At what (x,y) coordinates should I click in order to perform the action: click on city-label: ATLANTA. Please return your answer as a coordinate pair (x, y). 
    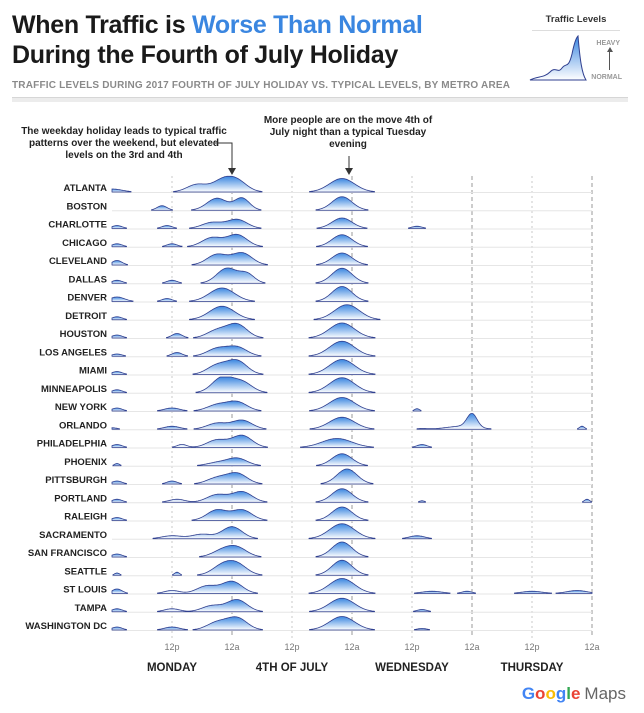
    Looking at the image, I should click on (86, 188).